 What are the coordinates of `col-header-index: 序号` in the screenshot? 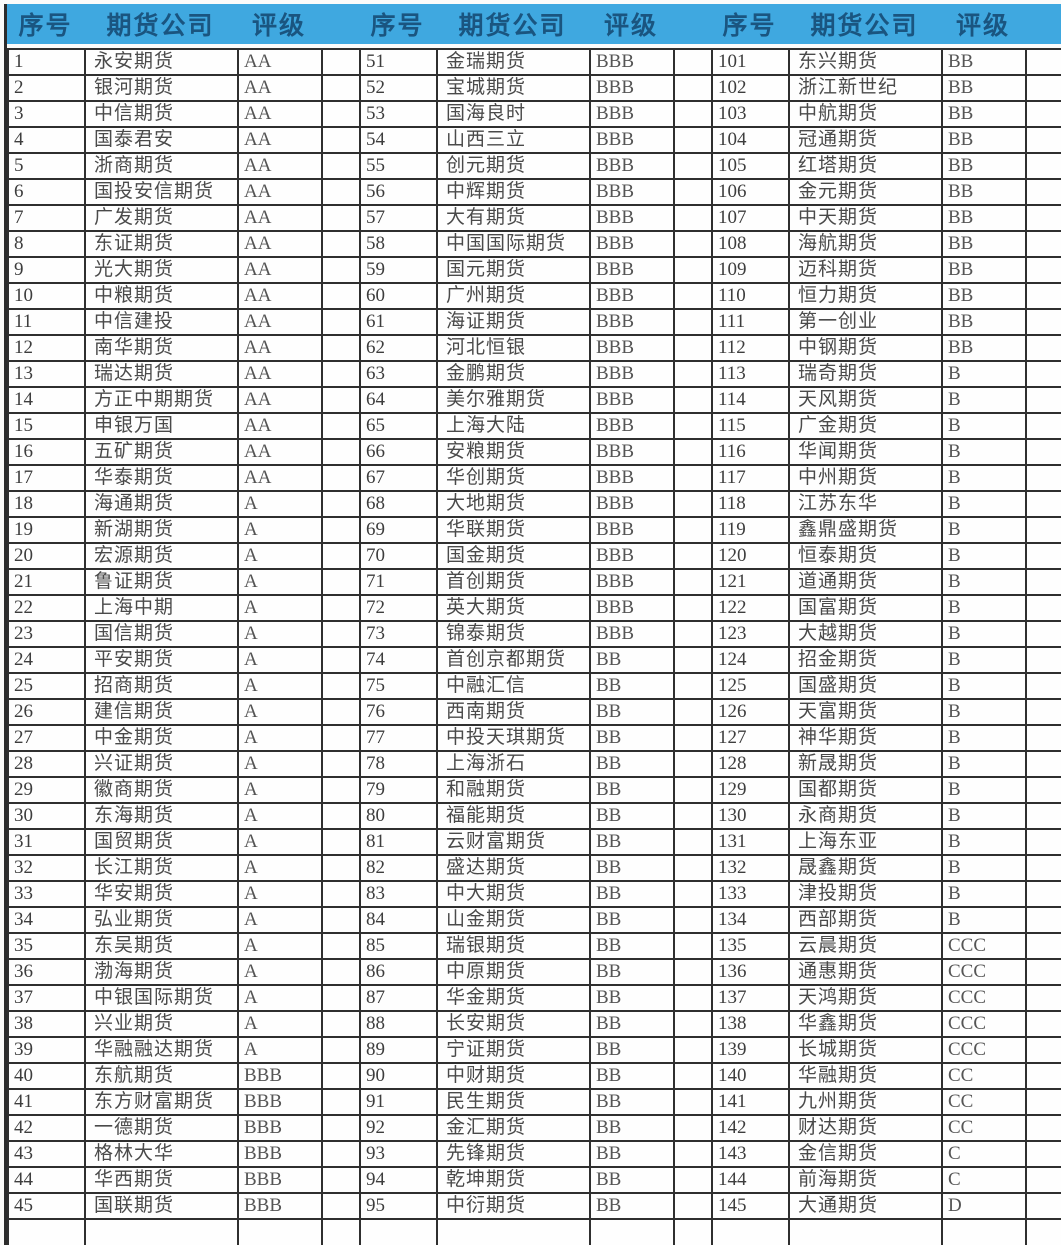 It's located at (45, 26).